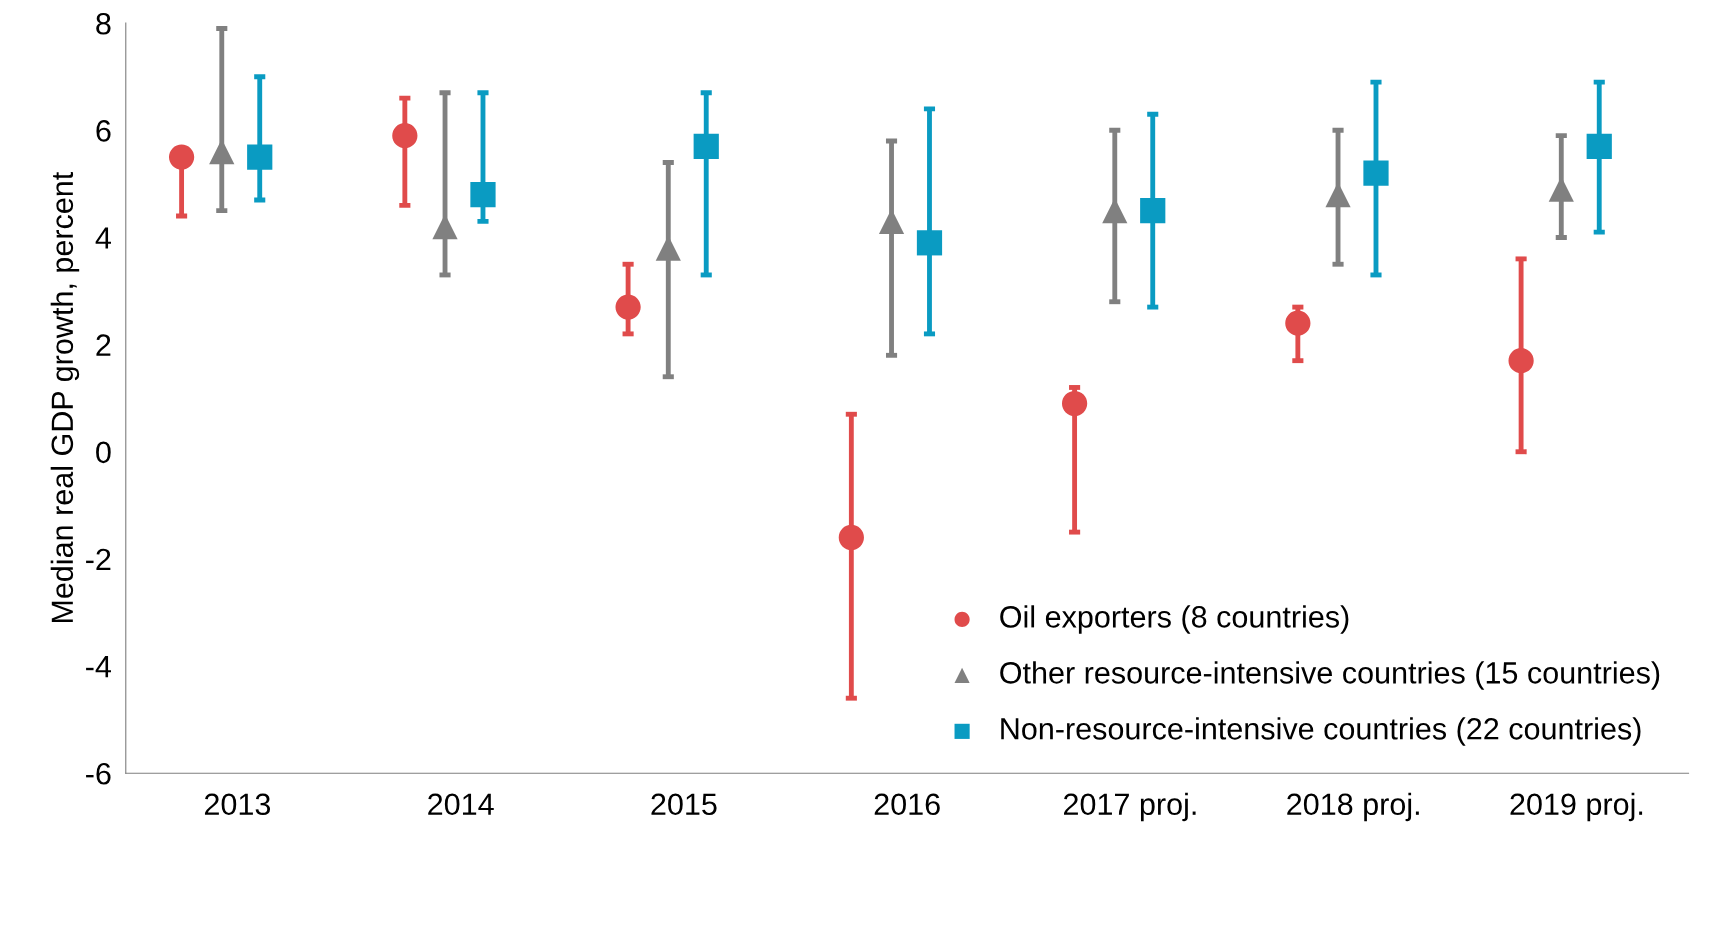 The image size is (1723, 926). Describe the element at coordinates (98, 667) in the screenshot. I see `y-tick-label: -4` at that location.